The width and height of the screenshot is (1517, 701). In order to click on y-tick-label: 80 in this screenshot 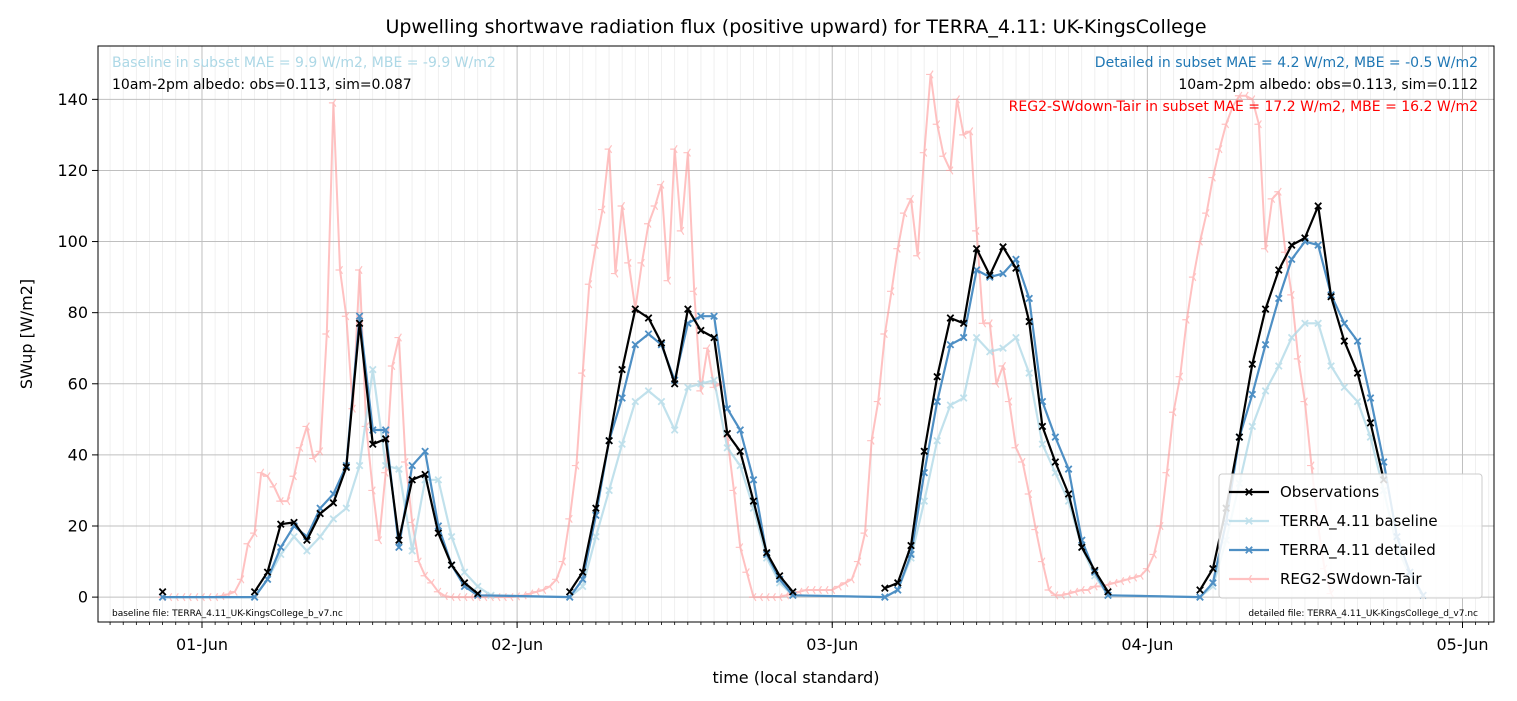, I will do `click(78, 312)`.